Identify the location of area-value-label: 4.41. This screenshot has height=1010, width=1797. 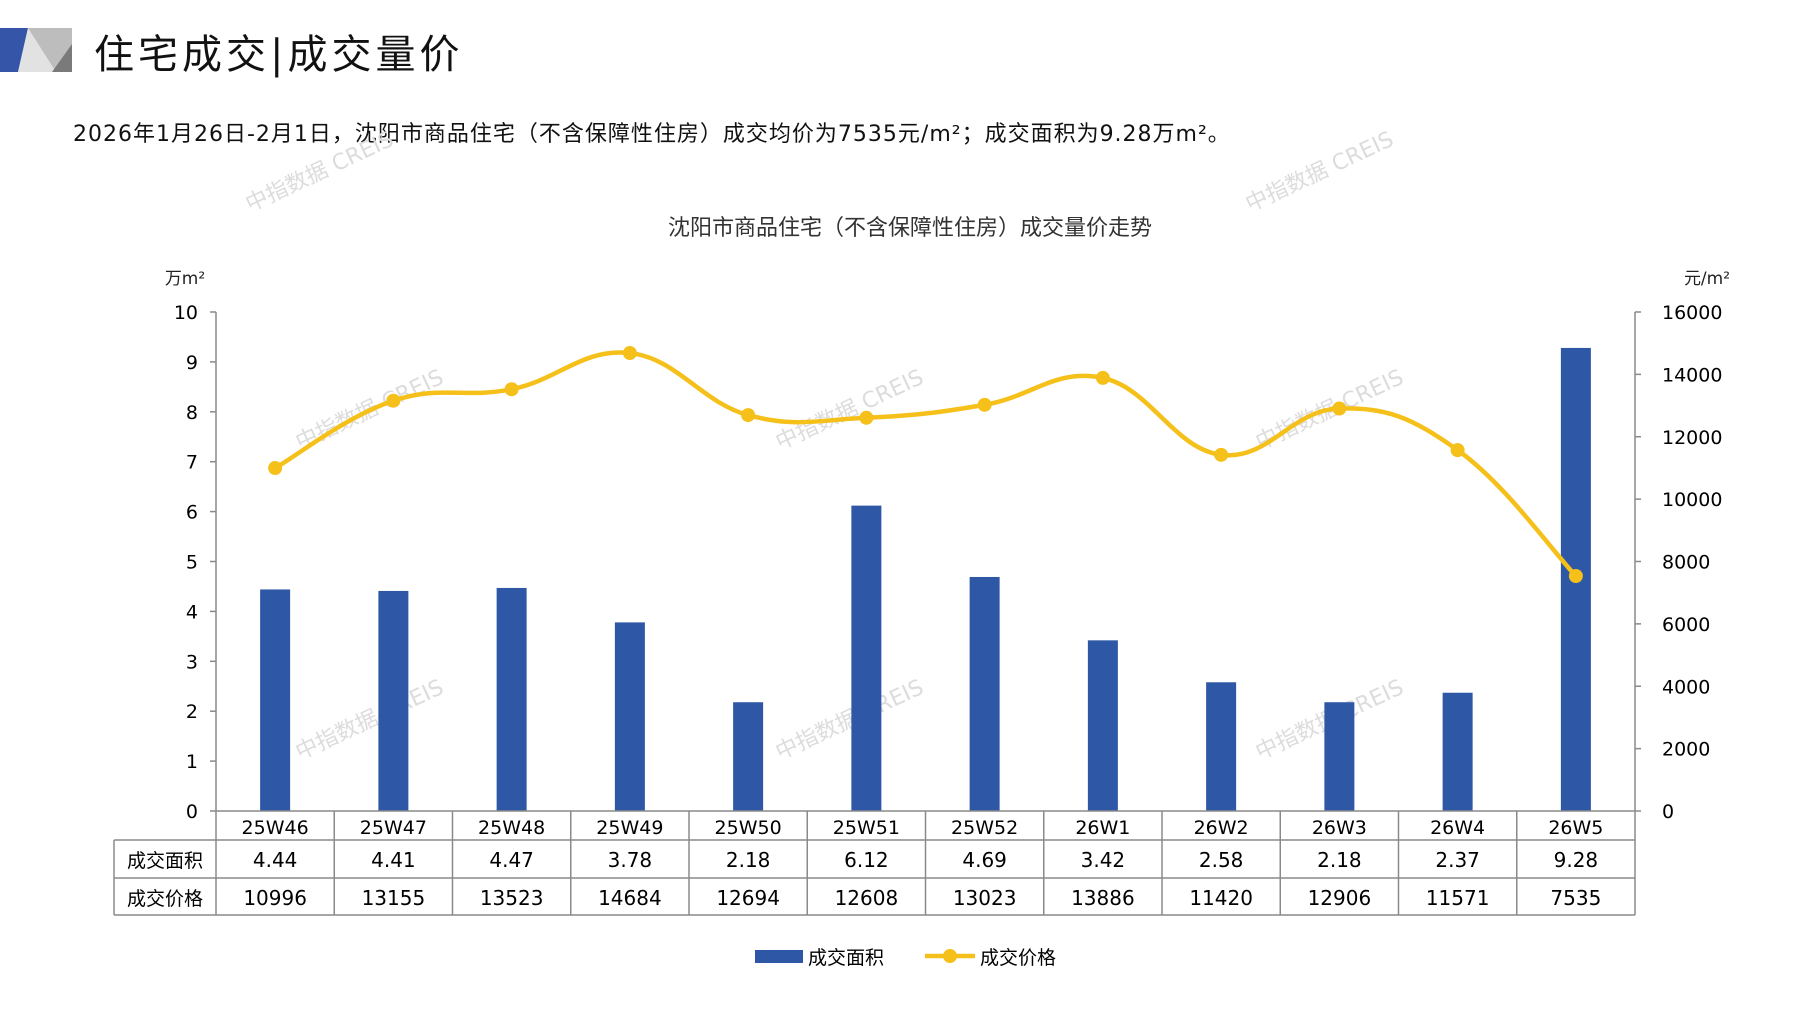
(393, 860).